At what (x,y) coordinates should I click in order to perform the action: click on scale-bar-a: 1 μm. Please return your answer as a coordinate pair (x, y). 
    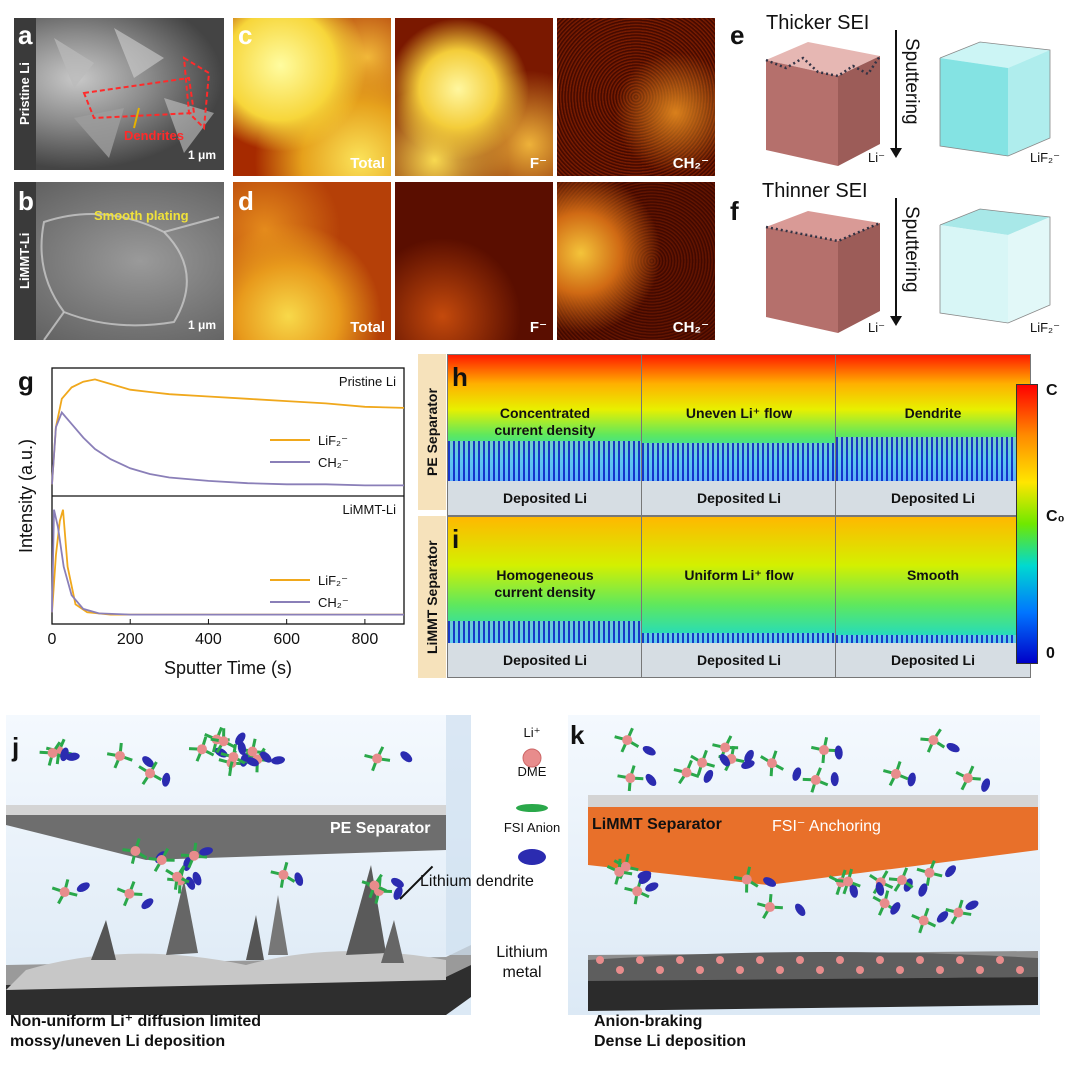
    Looking at the image, I should click on (201, 155).